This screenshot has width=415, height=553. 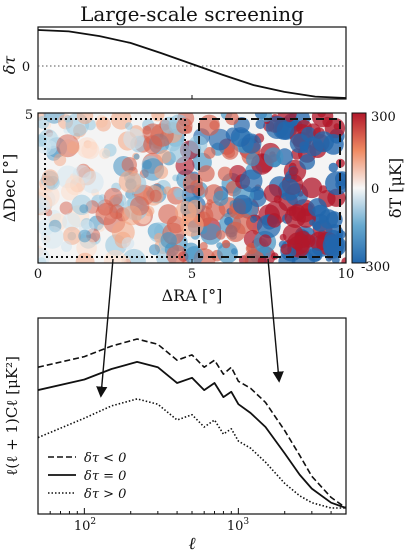 What do you see at coordinates (115, 188) in the screenshot?
I see `dotted-region` at bounding box center [115, 188].